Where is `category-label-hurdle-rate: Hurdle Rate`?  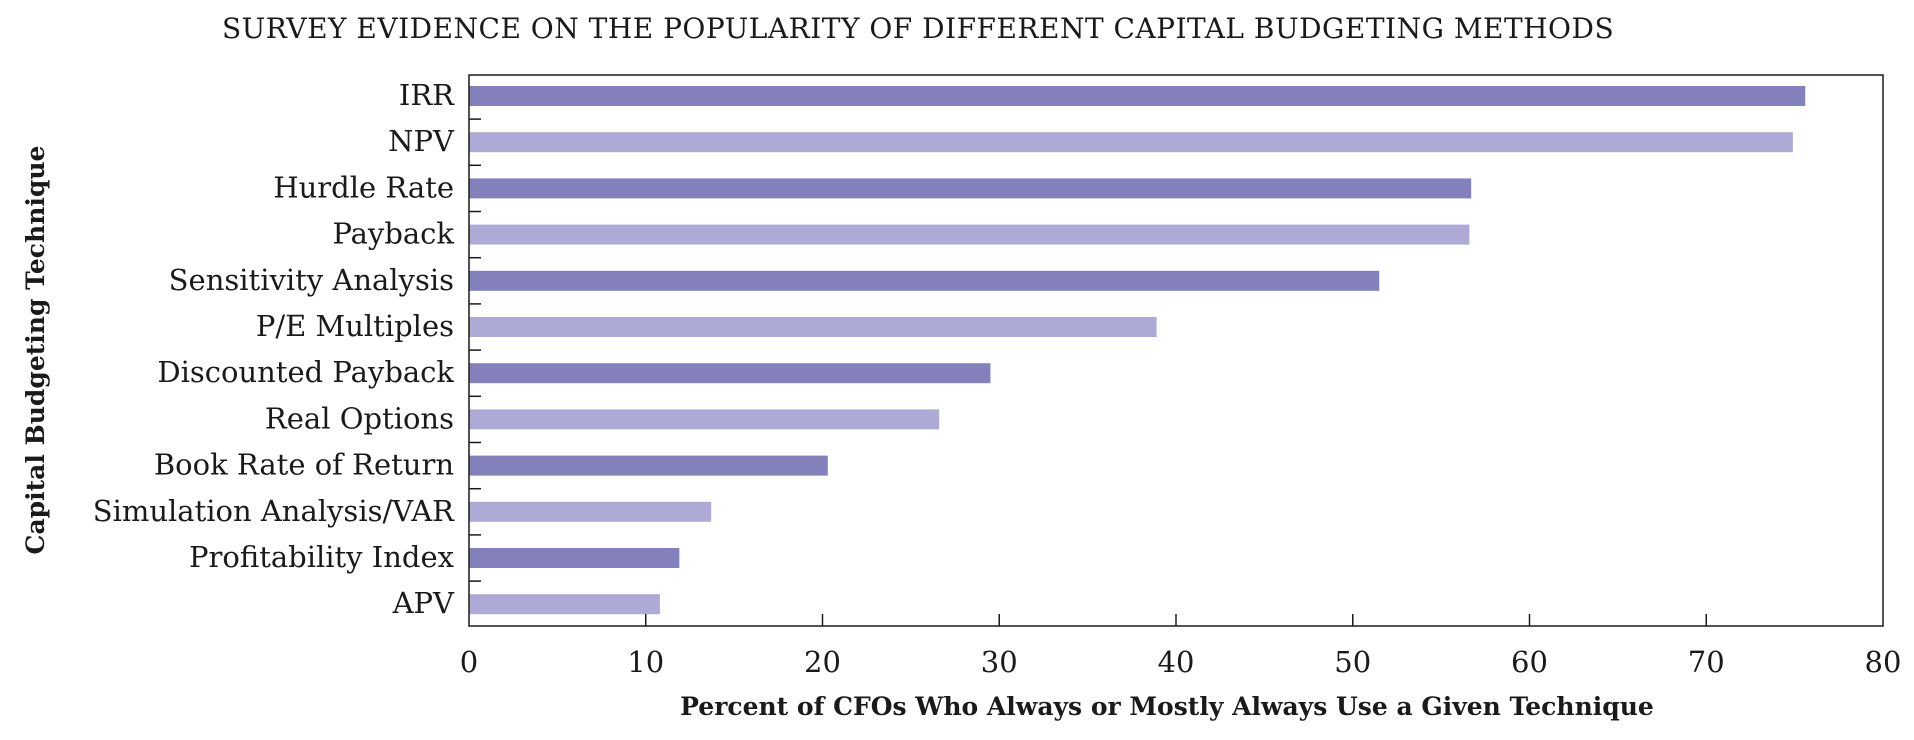 category-label-hurdle-rate: Hurdle Rate is located at coordinates (363, 187).